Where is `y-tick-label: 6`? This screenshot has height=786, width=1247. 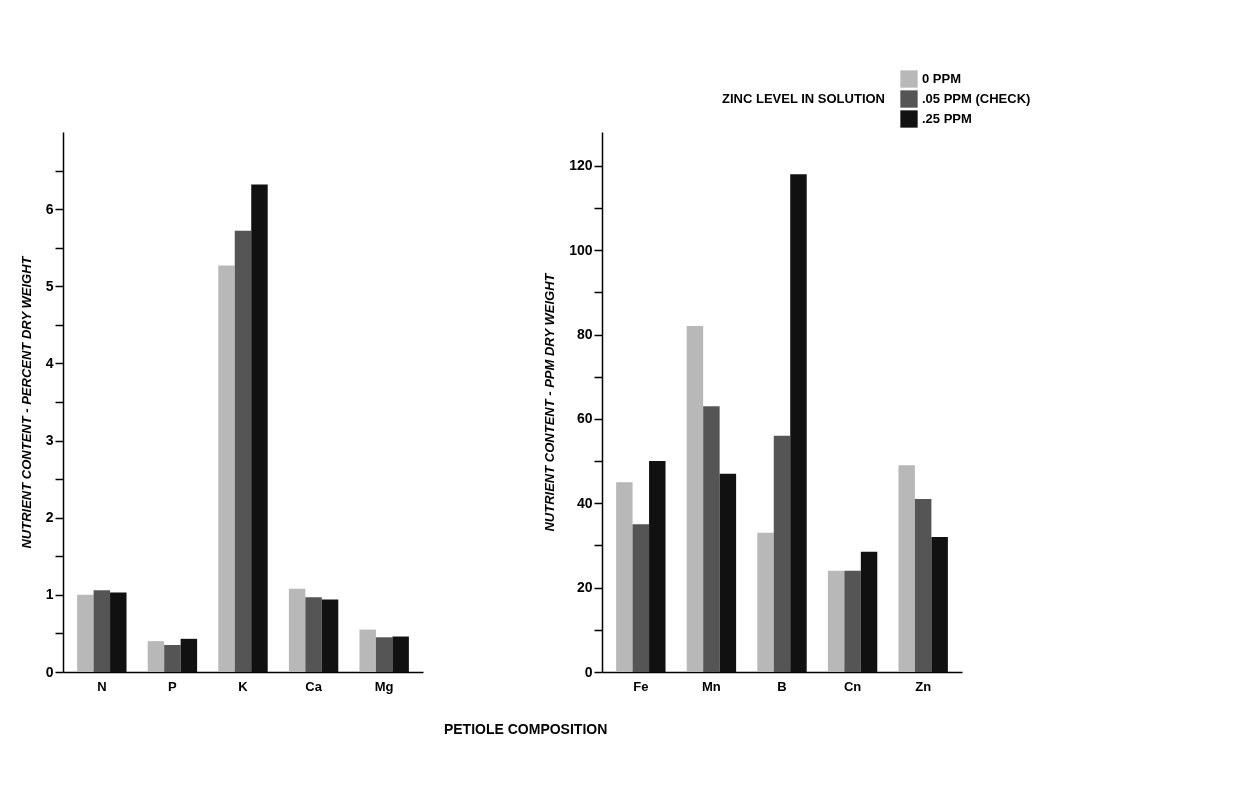 y-tick-label: 6 is located at coordinates (49, 208).